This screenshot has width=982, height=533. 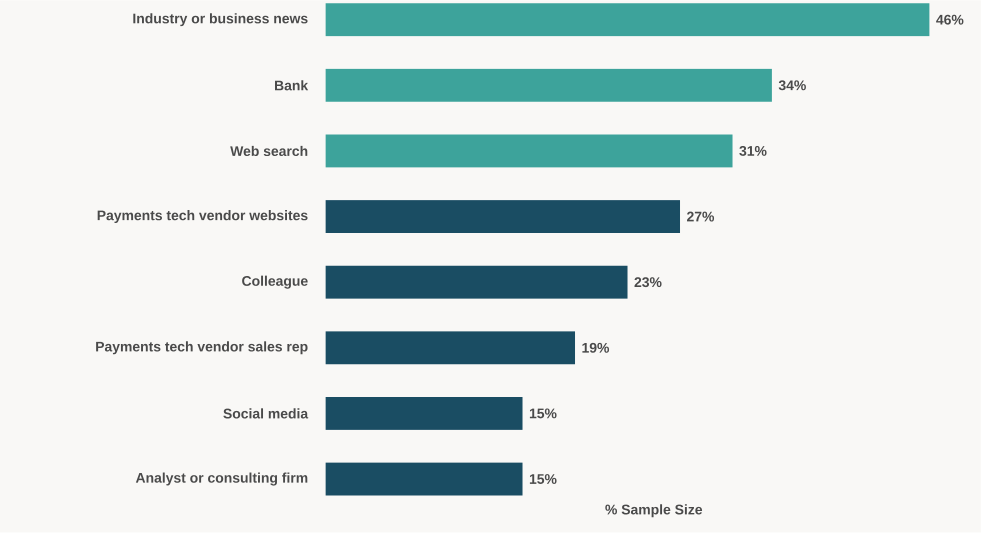 What do you see at coordinates (269, 151) in the screenshot?
I see `y-tick-label: Web search` at bounding box center [269, 151].